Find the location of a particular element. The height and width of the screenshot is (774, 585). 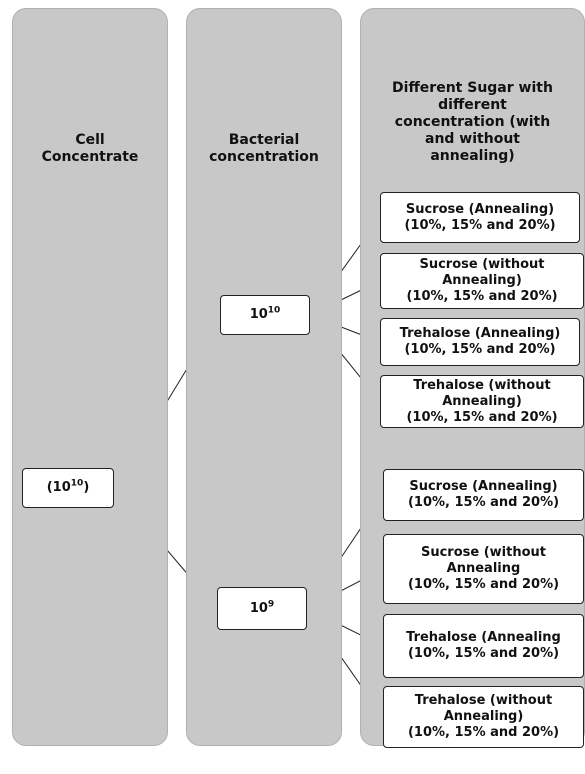

leaf-node: Trehalose (Annealing (10%, 15% and 20%) is located at coordinates (483, 646).